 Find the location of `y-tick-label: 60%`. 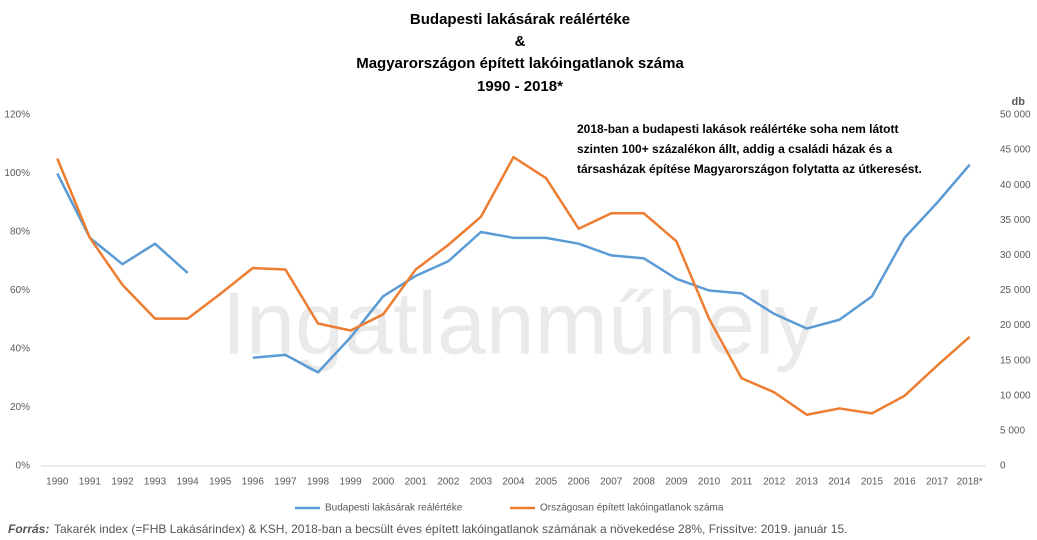

y-tick-label: 60% is located at coordinates (20, 290).